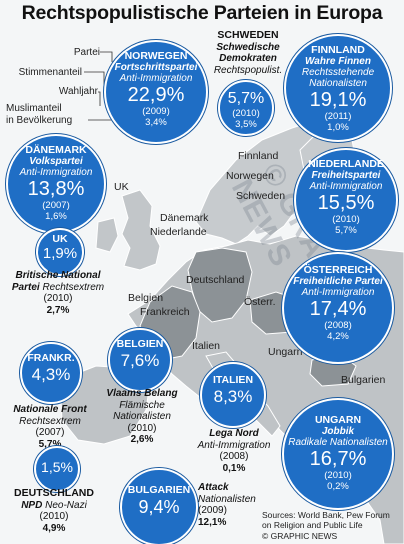 The image size is (404, 544). Describe the element at coordinates (250, 176) in the screenshot. I see `map-label-norwegen: Norwegen` at that location.